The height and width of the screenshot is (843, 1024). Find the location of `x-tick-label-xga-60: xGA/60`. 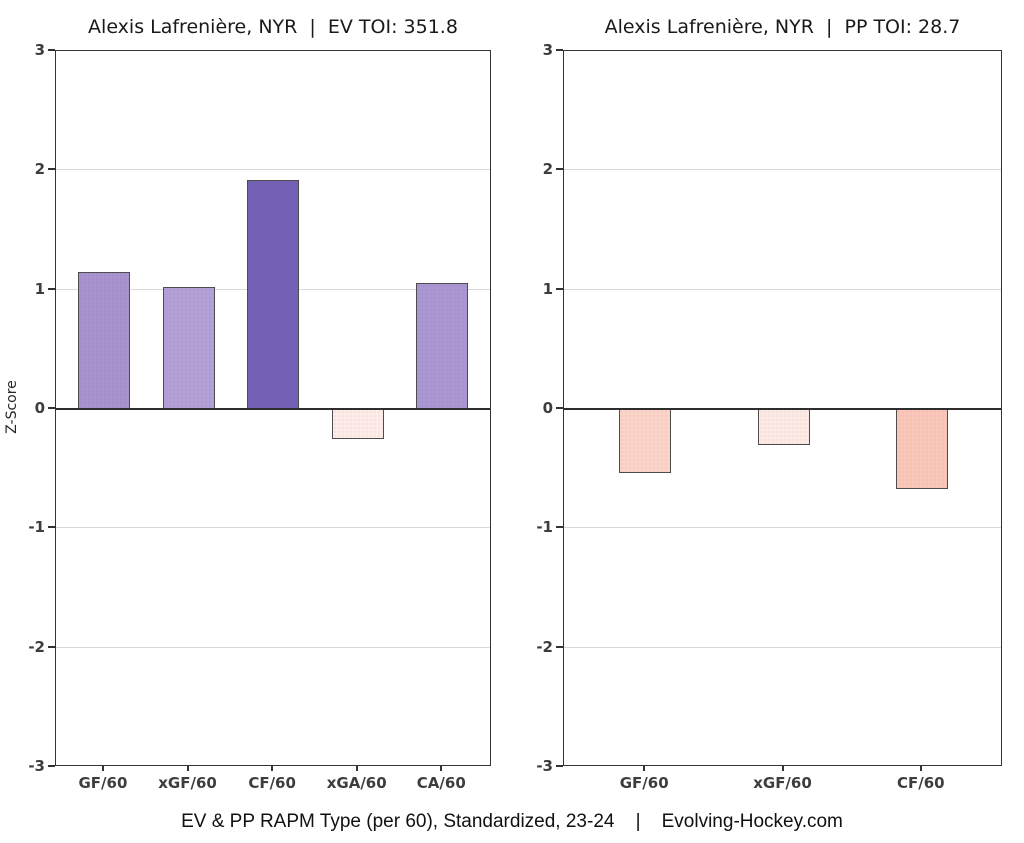

x-tick-label-xga-60: xGA/60 is located at coordinates (356, 783).